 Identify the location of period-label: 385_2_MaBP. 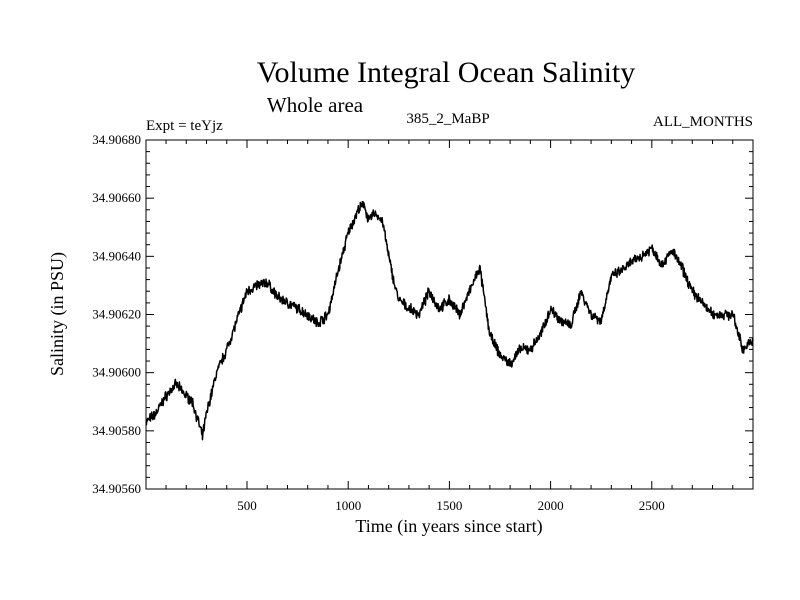
(447, 119).